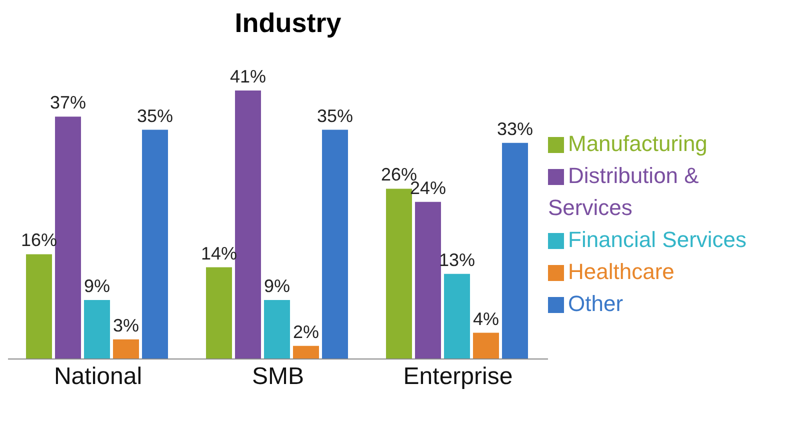 Image resolution: width=795 pixels, height=428 pixels. I want to click on legend-label: Distribution & Services, so click(623, 191).